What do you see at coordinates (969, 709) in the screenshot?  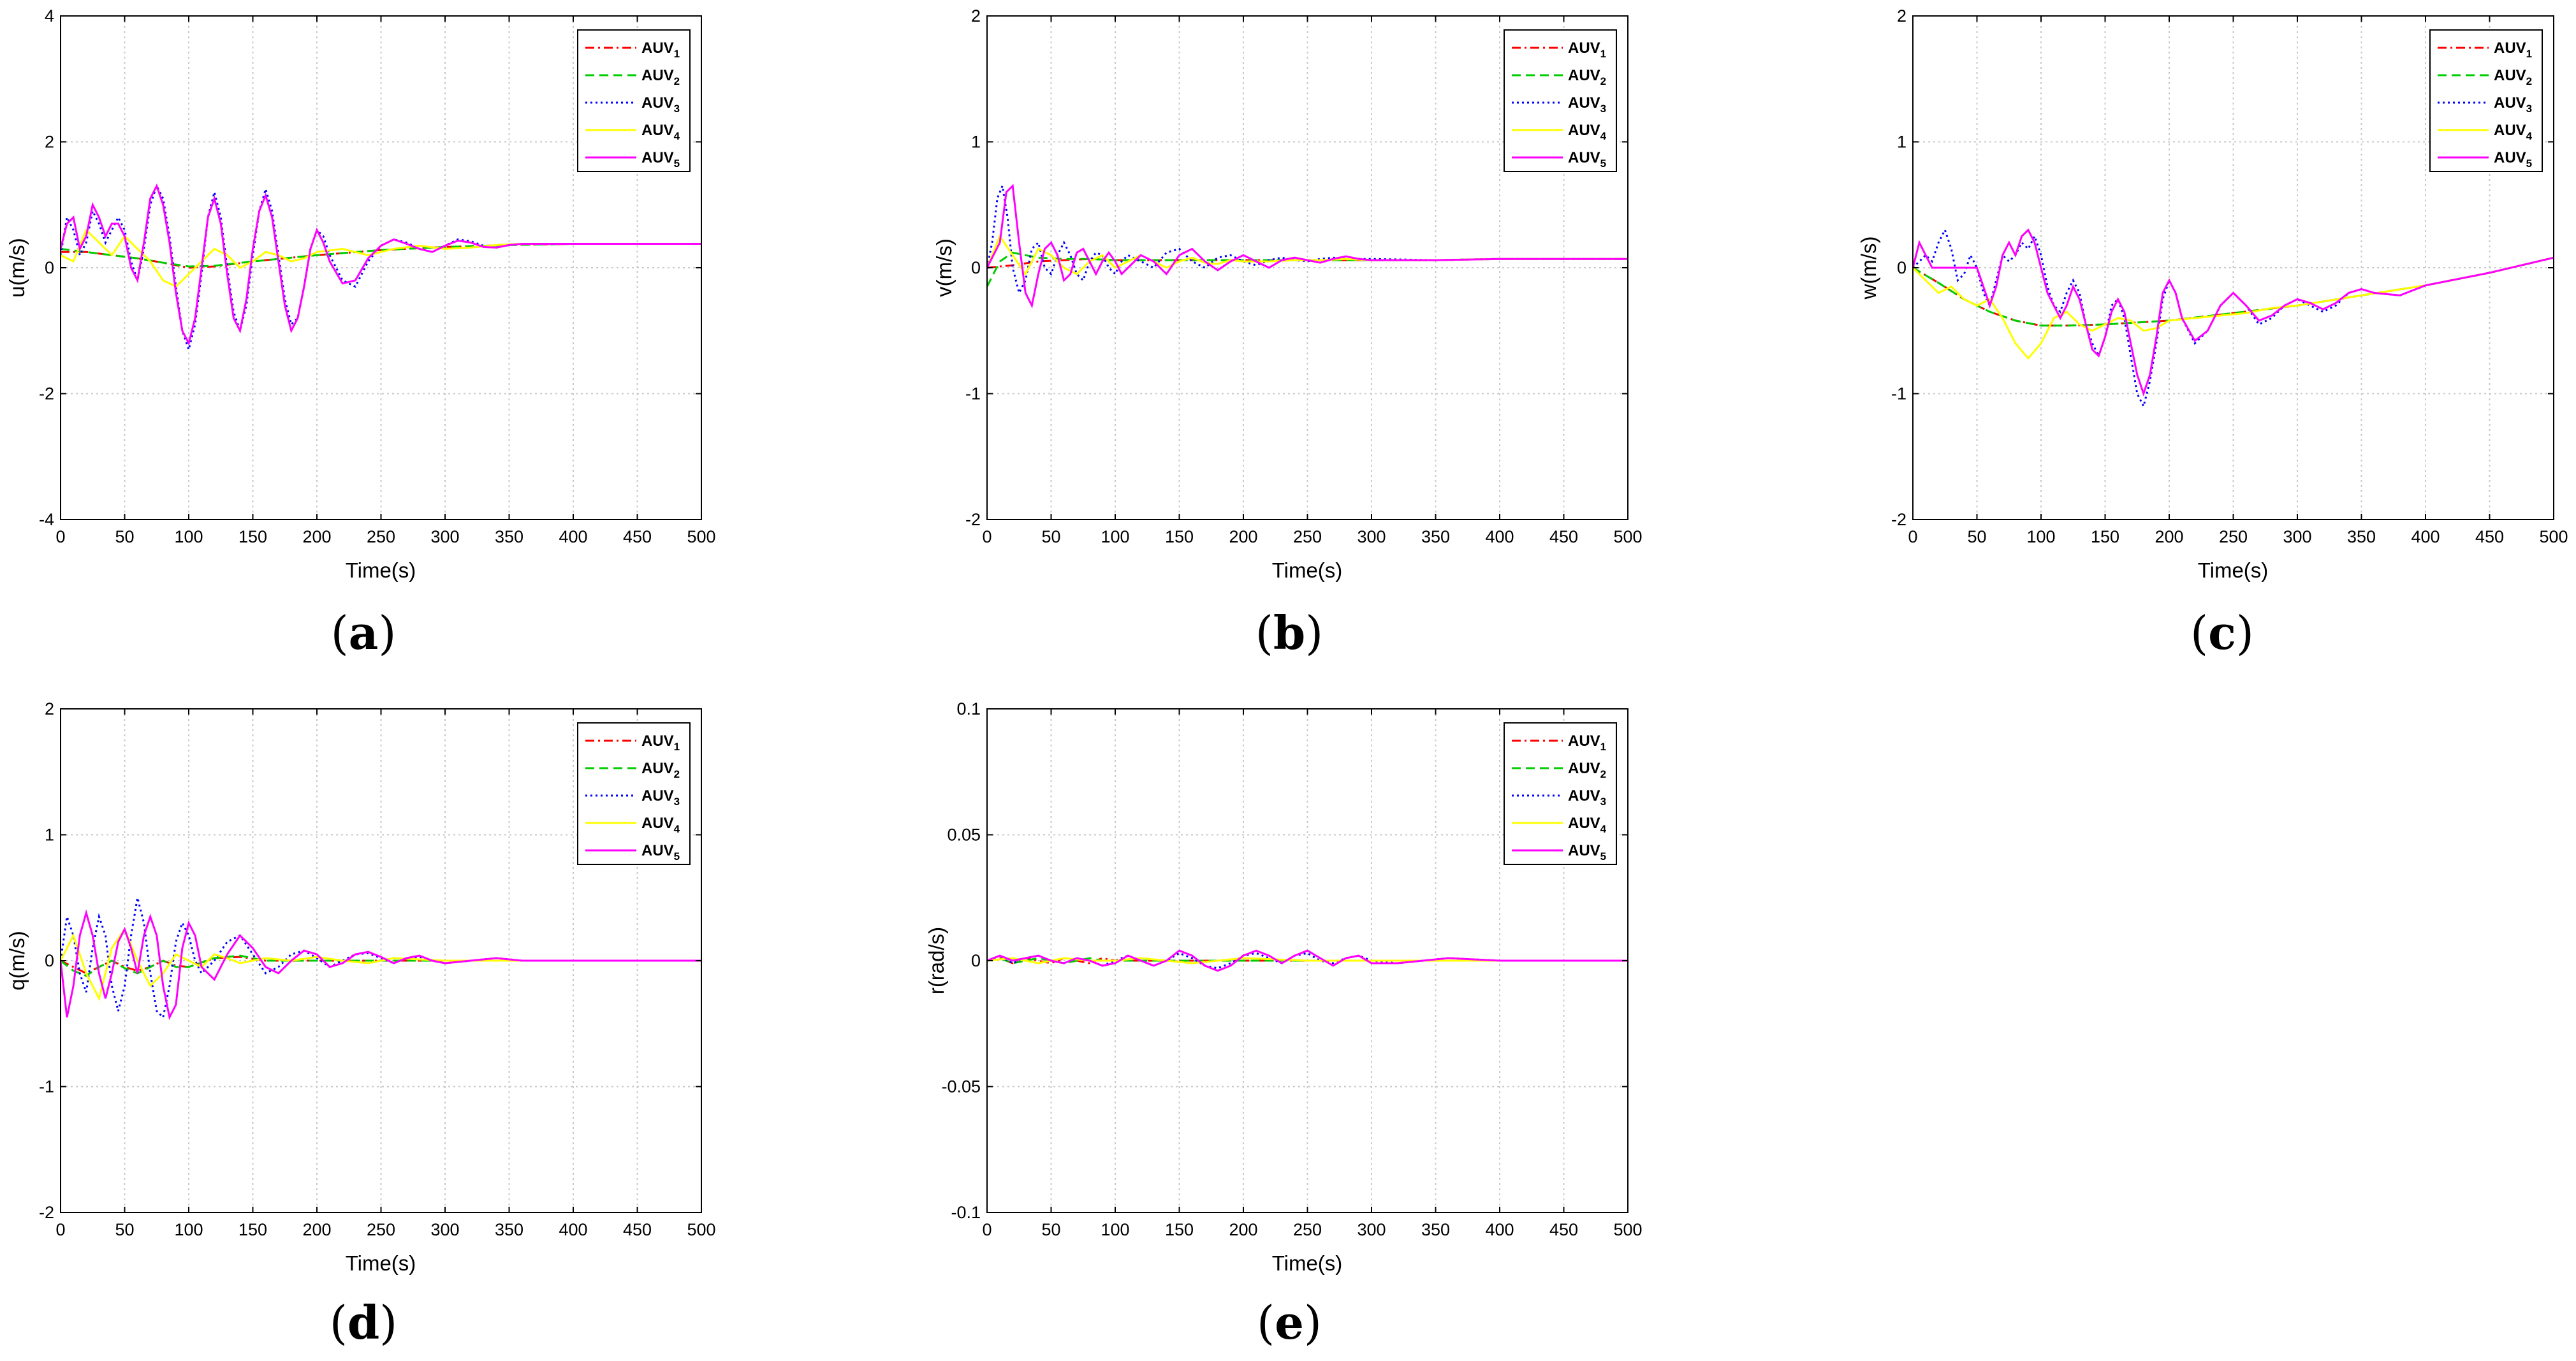 I see `ytick-label-e-4: 0.1` at bounding box center [969, 709].